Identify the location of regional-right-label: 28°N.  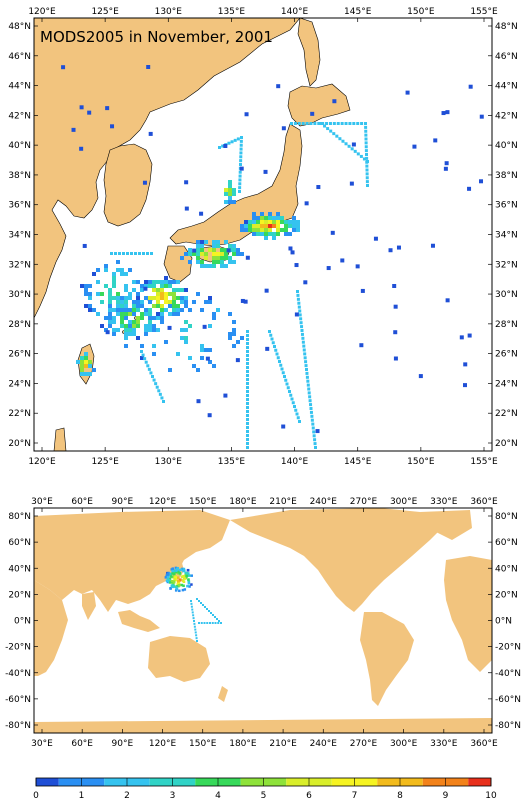
(506, 325).